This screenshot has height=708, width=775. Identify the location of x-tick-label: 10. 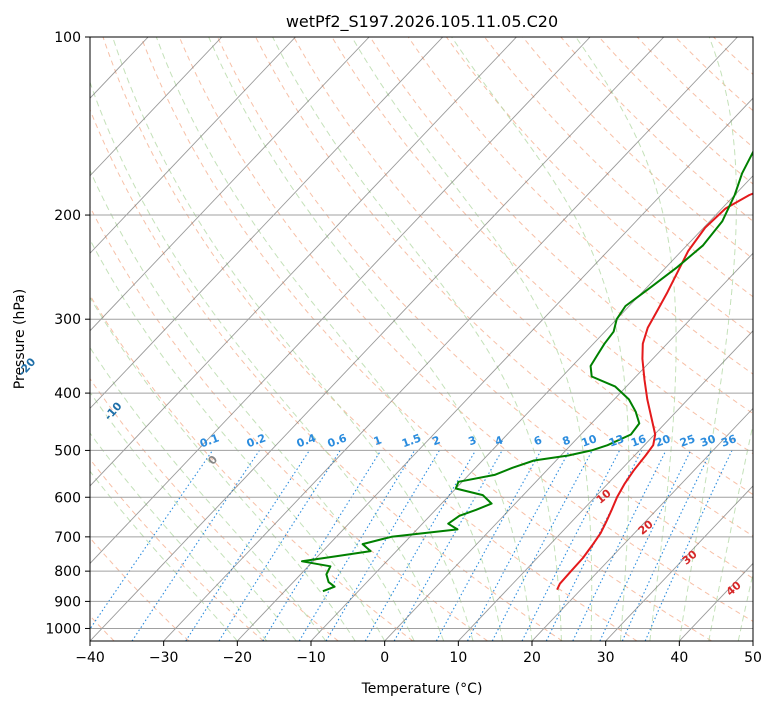
(458, 658).